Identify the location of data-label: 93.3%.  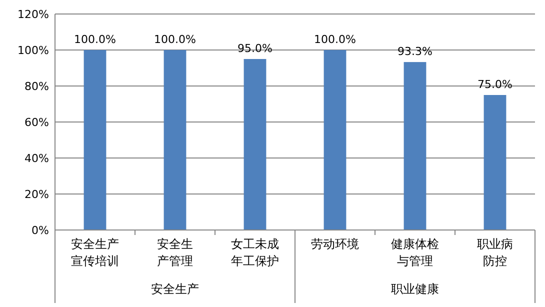
(415, 51).